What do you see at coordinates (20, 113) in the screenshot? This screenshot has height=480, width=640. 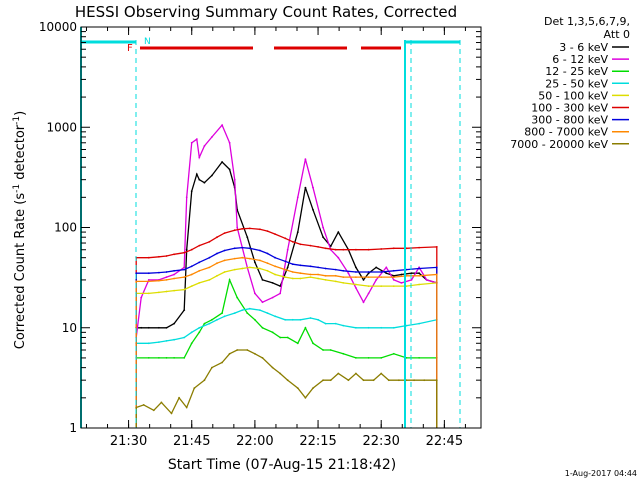 I see `y-axis-label-end: )` at bounding box center [20, 113].